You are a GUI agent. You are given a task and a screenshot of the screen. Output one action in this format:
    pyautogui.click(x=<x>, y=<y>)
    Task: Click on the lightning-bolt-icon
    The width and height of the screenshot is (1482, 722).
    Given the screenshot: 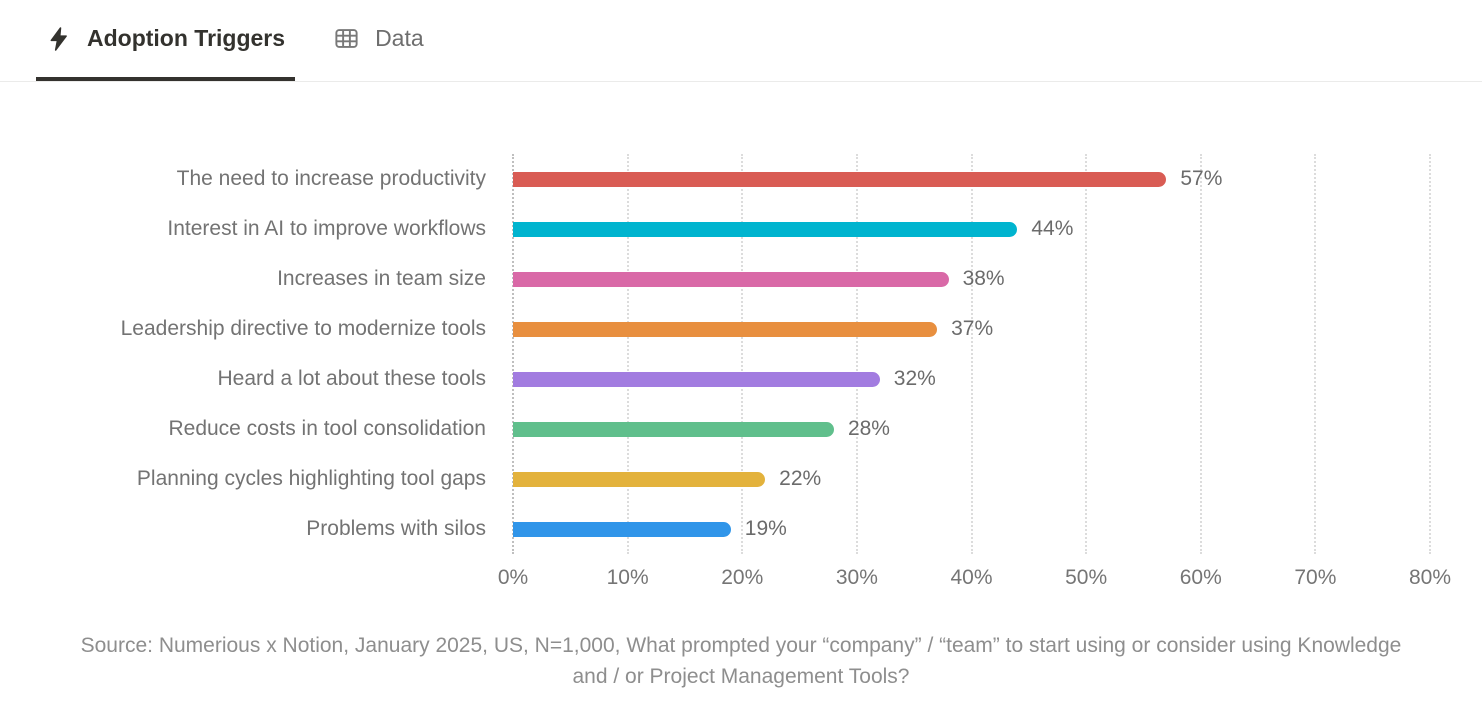 What is the action you would take?
    pyautogui.click(x=59, y=39)
    